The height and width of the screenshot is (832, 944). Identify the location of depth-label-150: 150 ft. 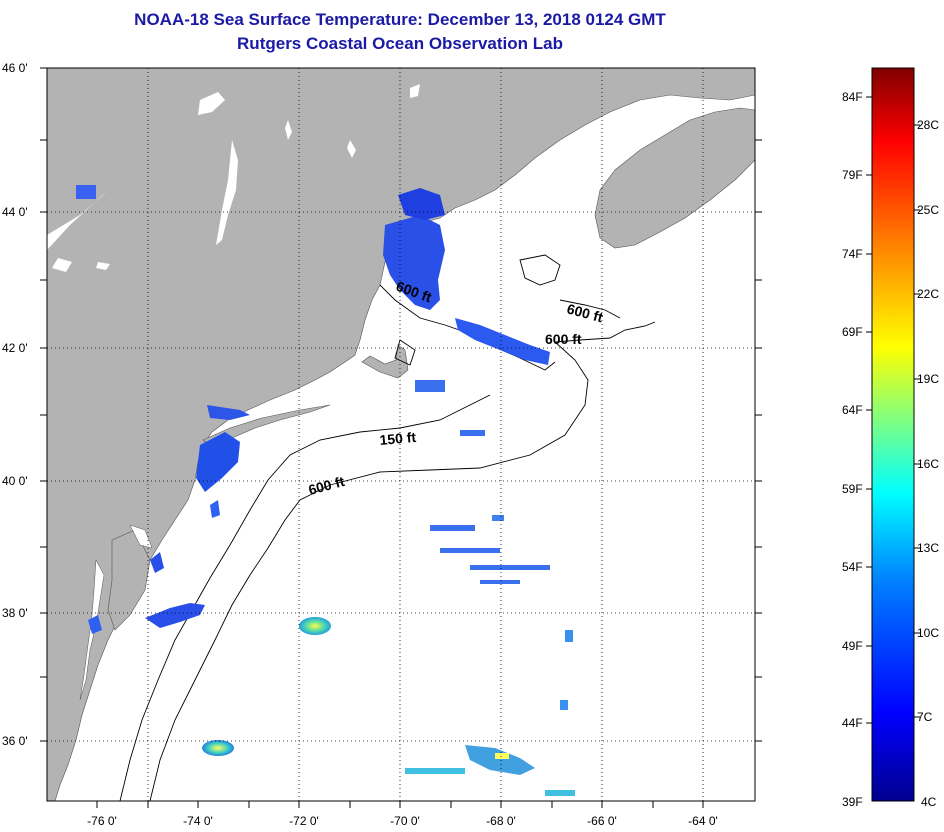
(398, 438).